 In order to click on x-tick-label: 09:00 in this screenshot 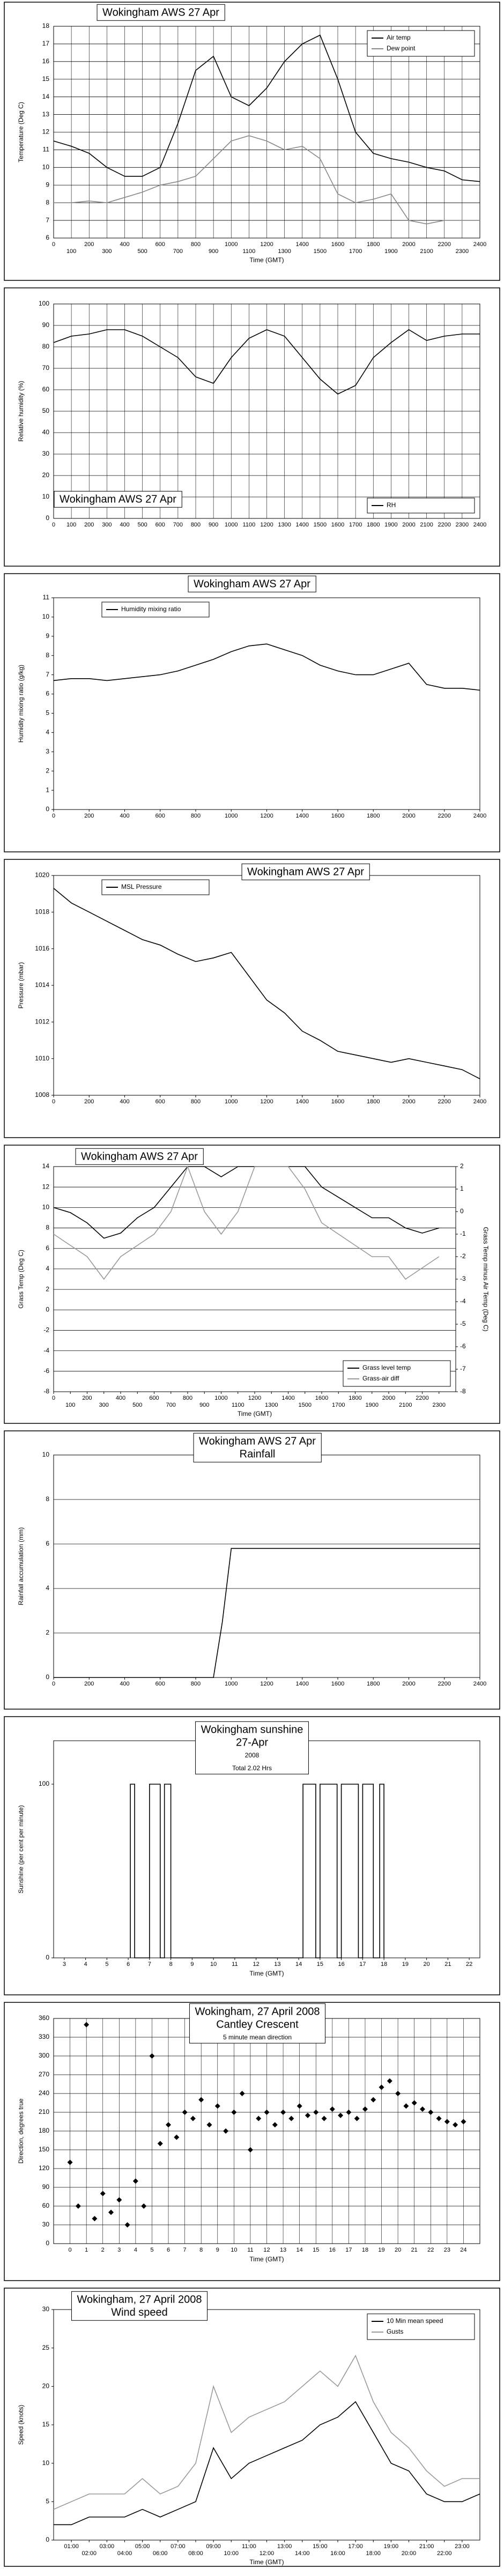, I will do `click(213, 2547)`.